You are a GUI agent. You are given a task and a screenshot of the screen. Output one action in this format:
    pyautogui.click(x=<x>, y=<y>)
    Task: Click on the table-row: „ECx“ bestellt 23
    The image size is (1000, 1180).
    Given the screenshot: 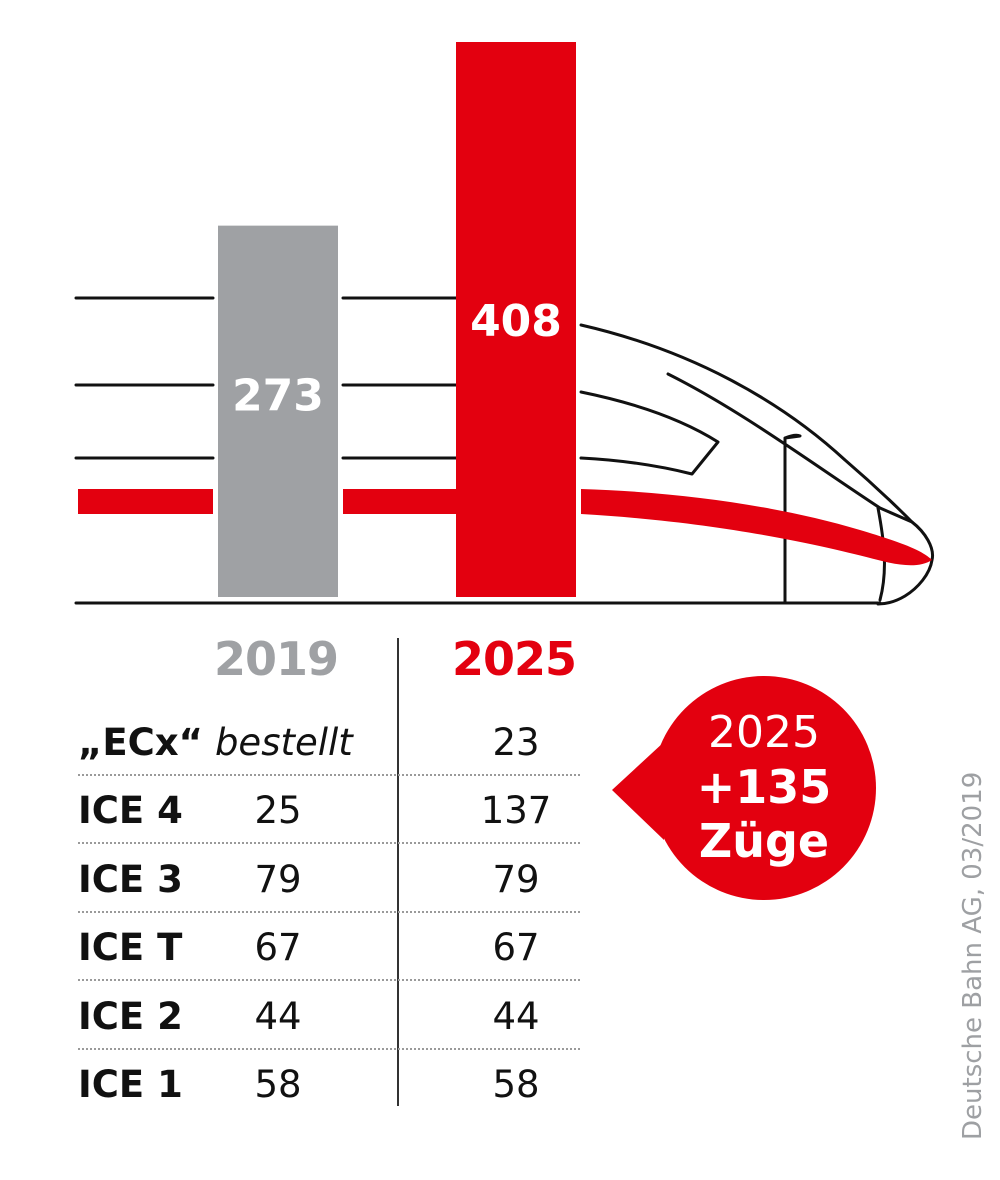 What is the action you would take?
    pyautogui.click(x=329, y=741)
    